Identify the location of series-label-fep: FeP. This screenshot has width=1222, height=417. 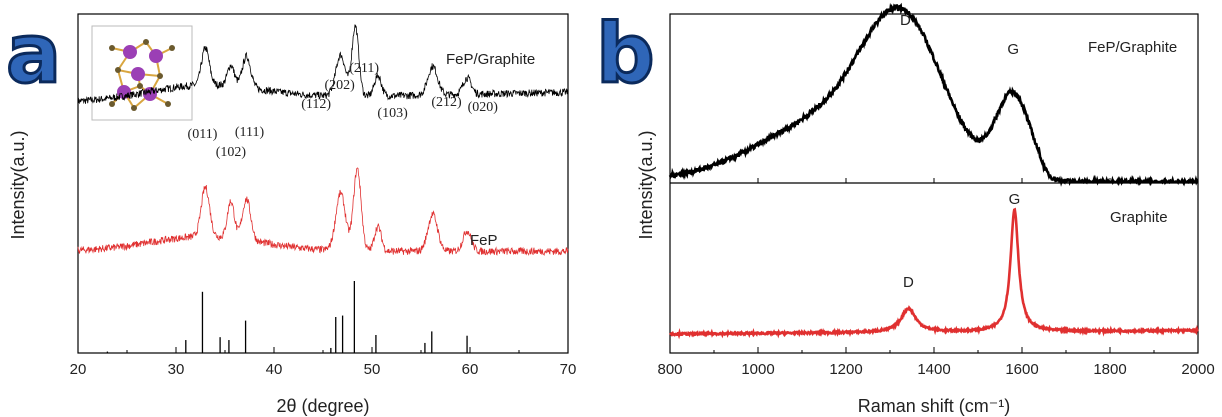
(484, 240).